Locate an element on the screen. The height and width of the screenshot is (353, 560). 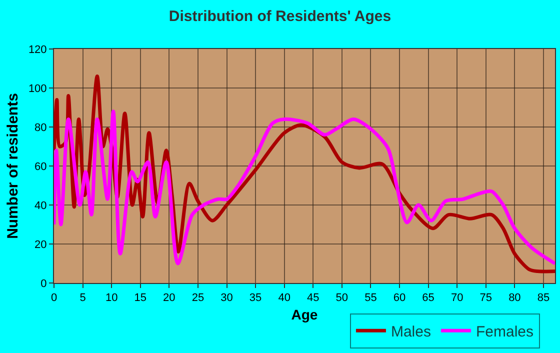
x-tick-label: 85 is located at coordinates (543, 298).